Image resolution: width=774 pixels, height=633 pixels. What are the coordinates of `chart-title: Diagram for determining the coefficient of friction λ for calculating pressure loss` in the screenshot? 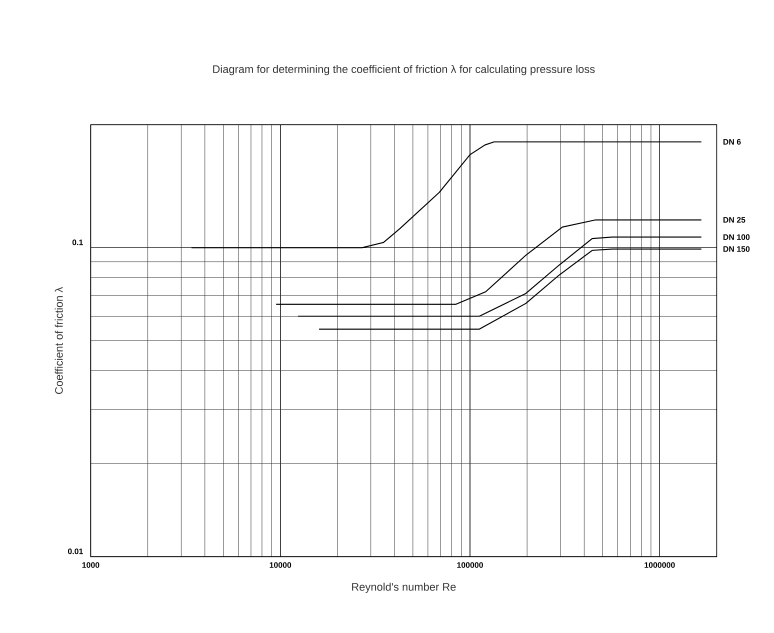 It's located at (404, 70).